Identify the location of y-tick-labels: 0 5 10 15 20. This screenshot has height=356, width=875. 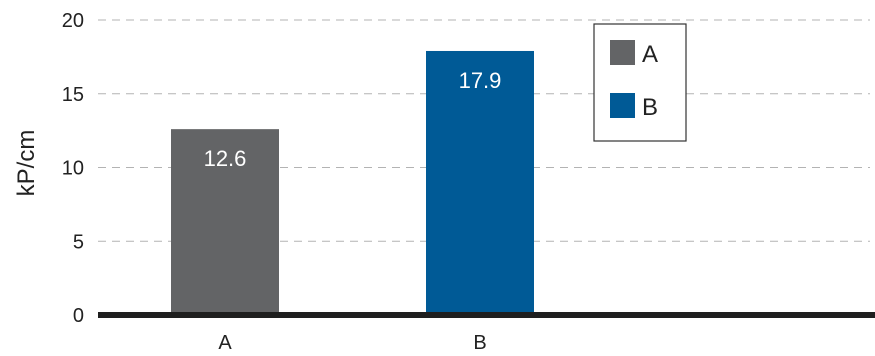
(73, 168).